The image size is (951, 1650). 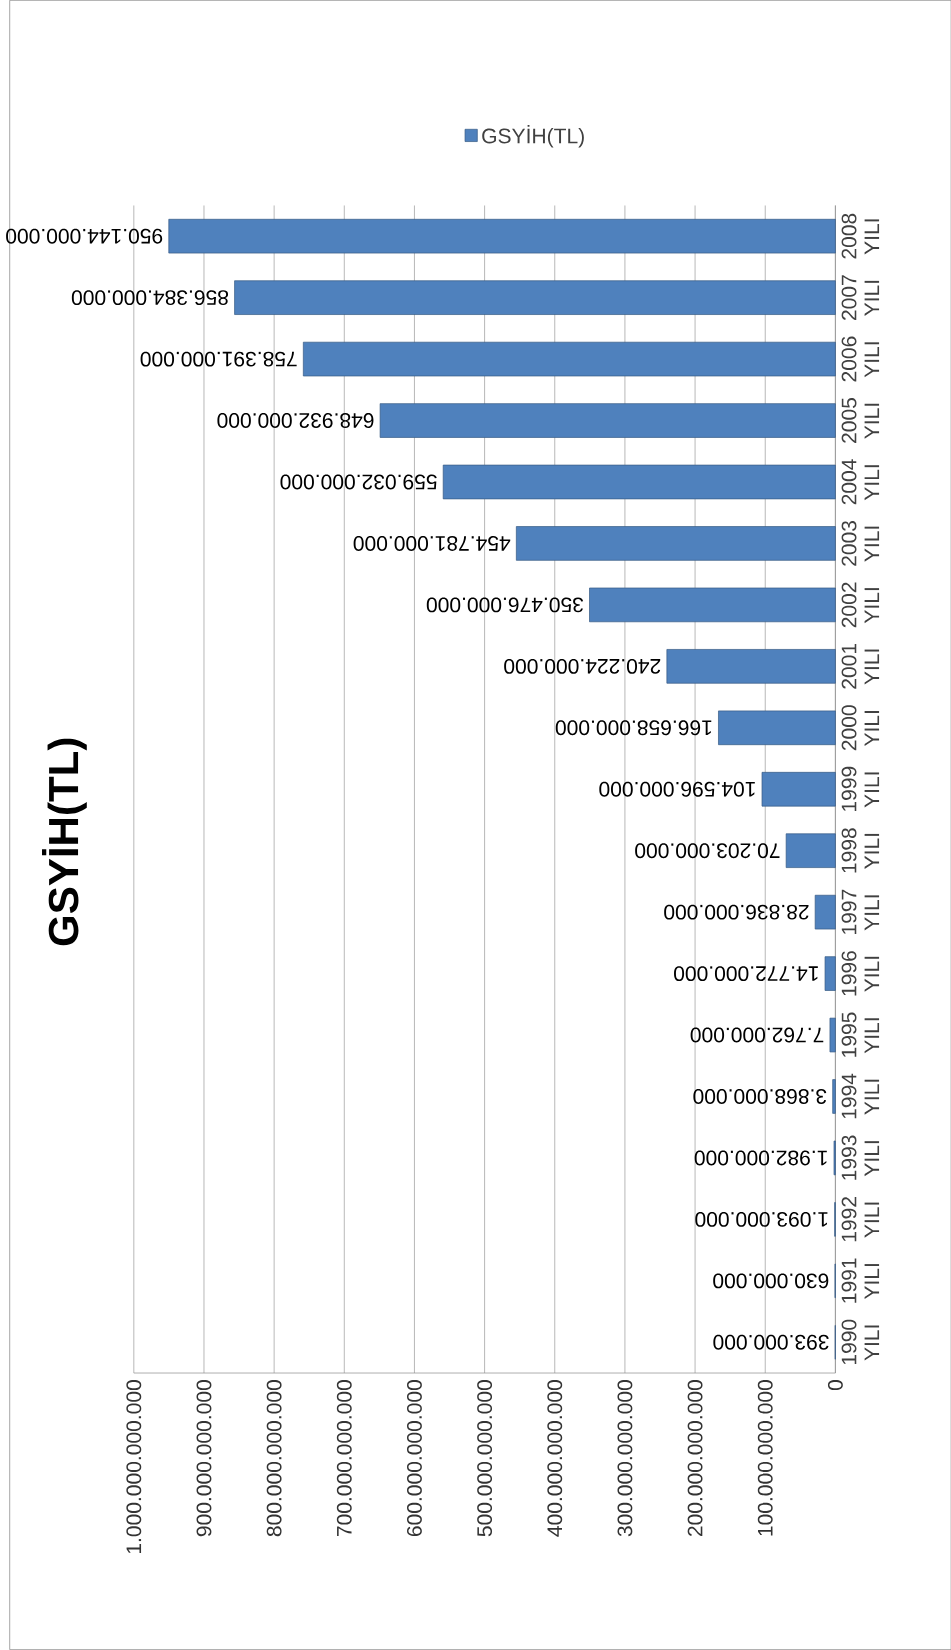 What do you see at coordinates (860, 1219) in the screenshot?
I see `y-tick-label: 1992 YILI` at bounding box center [860, 1219].